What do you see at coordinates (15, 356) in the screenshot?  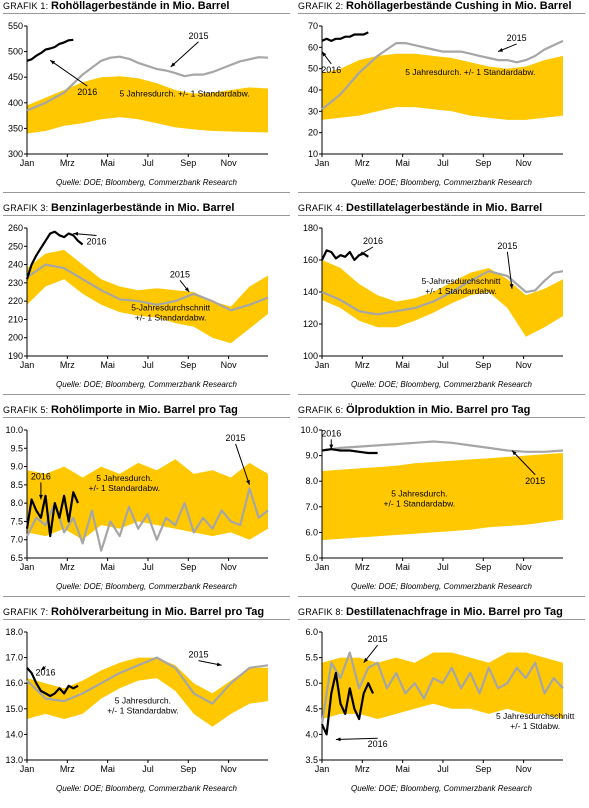 I see `y-tick-label: 190` at bounding box center [15, 356].